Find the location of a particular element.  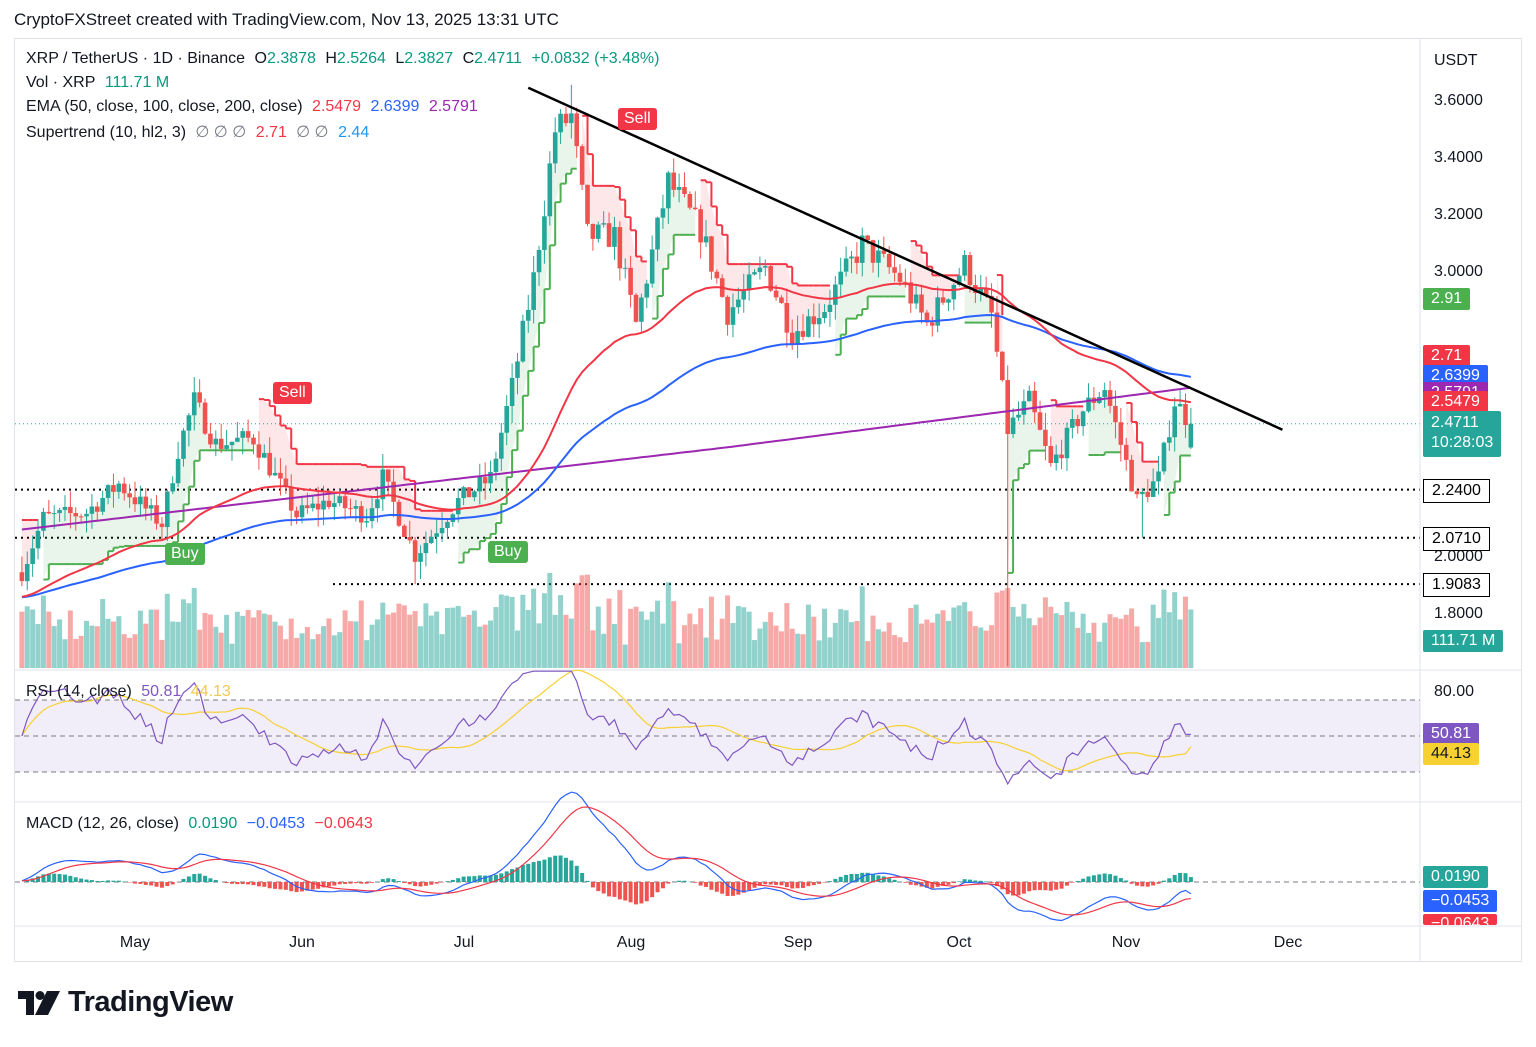

price-tick-label: 3.2000 is located at coordinates (1458, 214).